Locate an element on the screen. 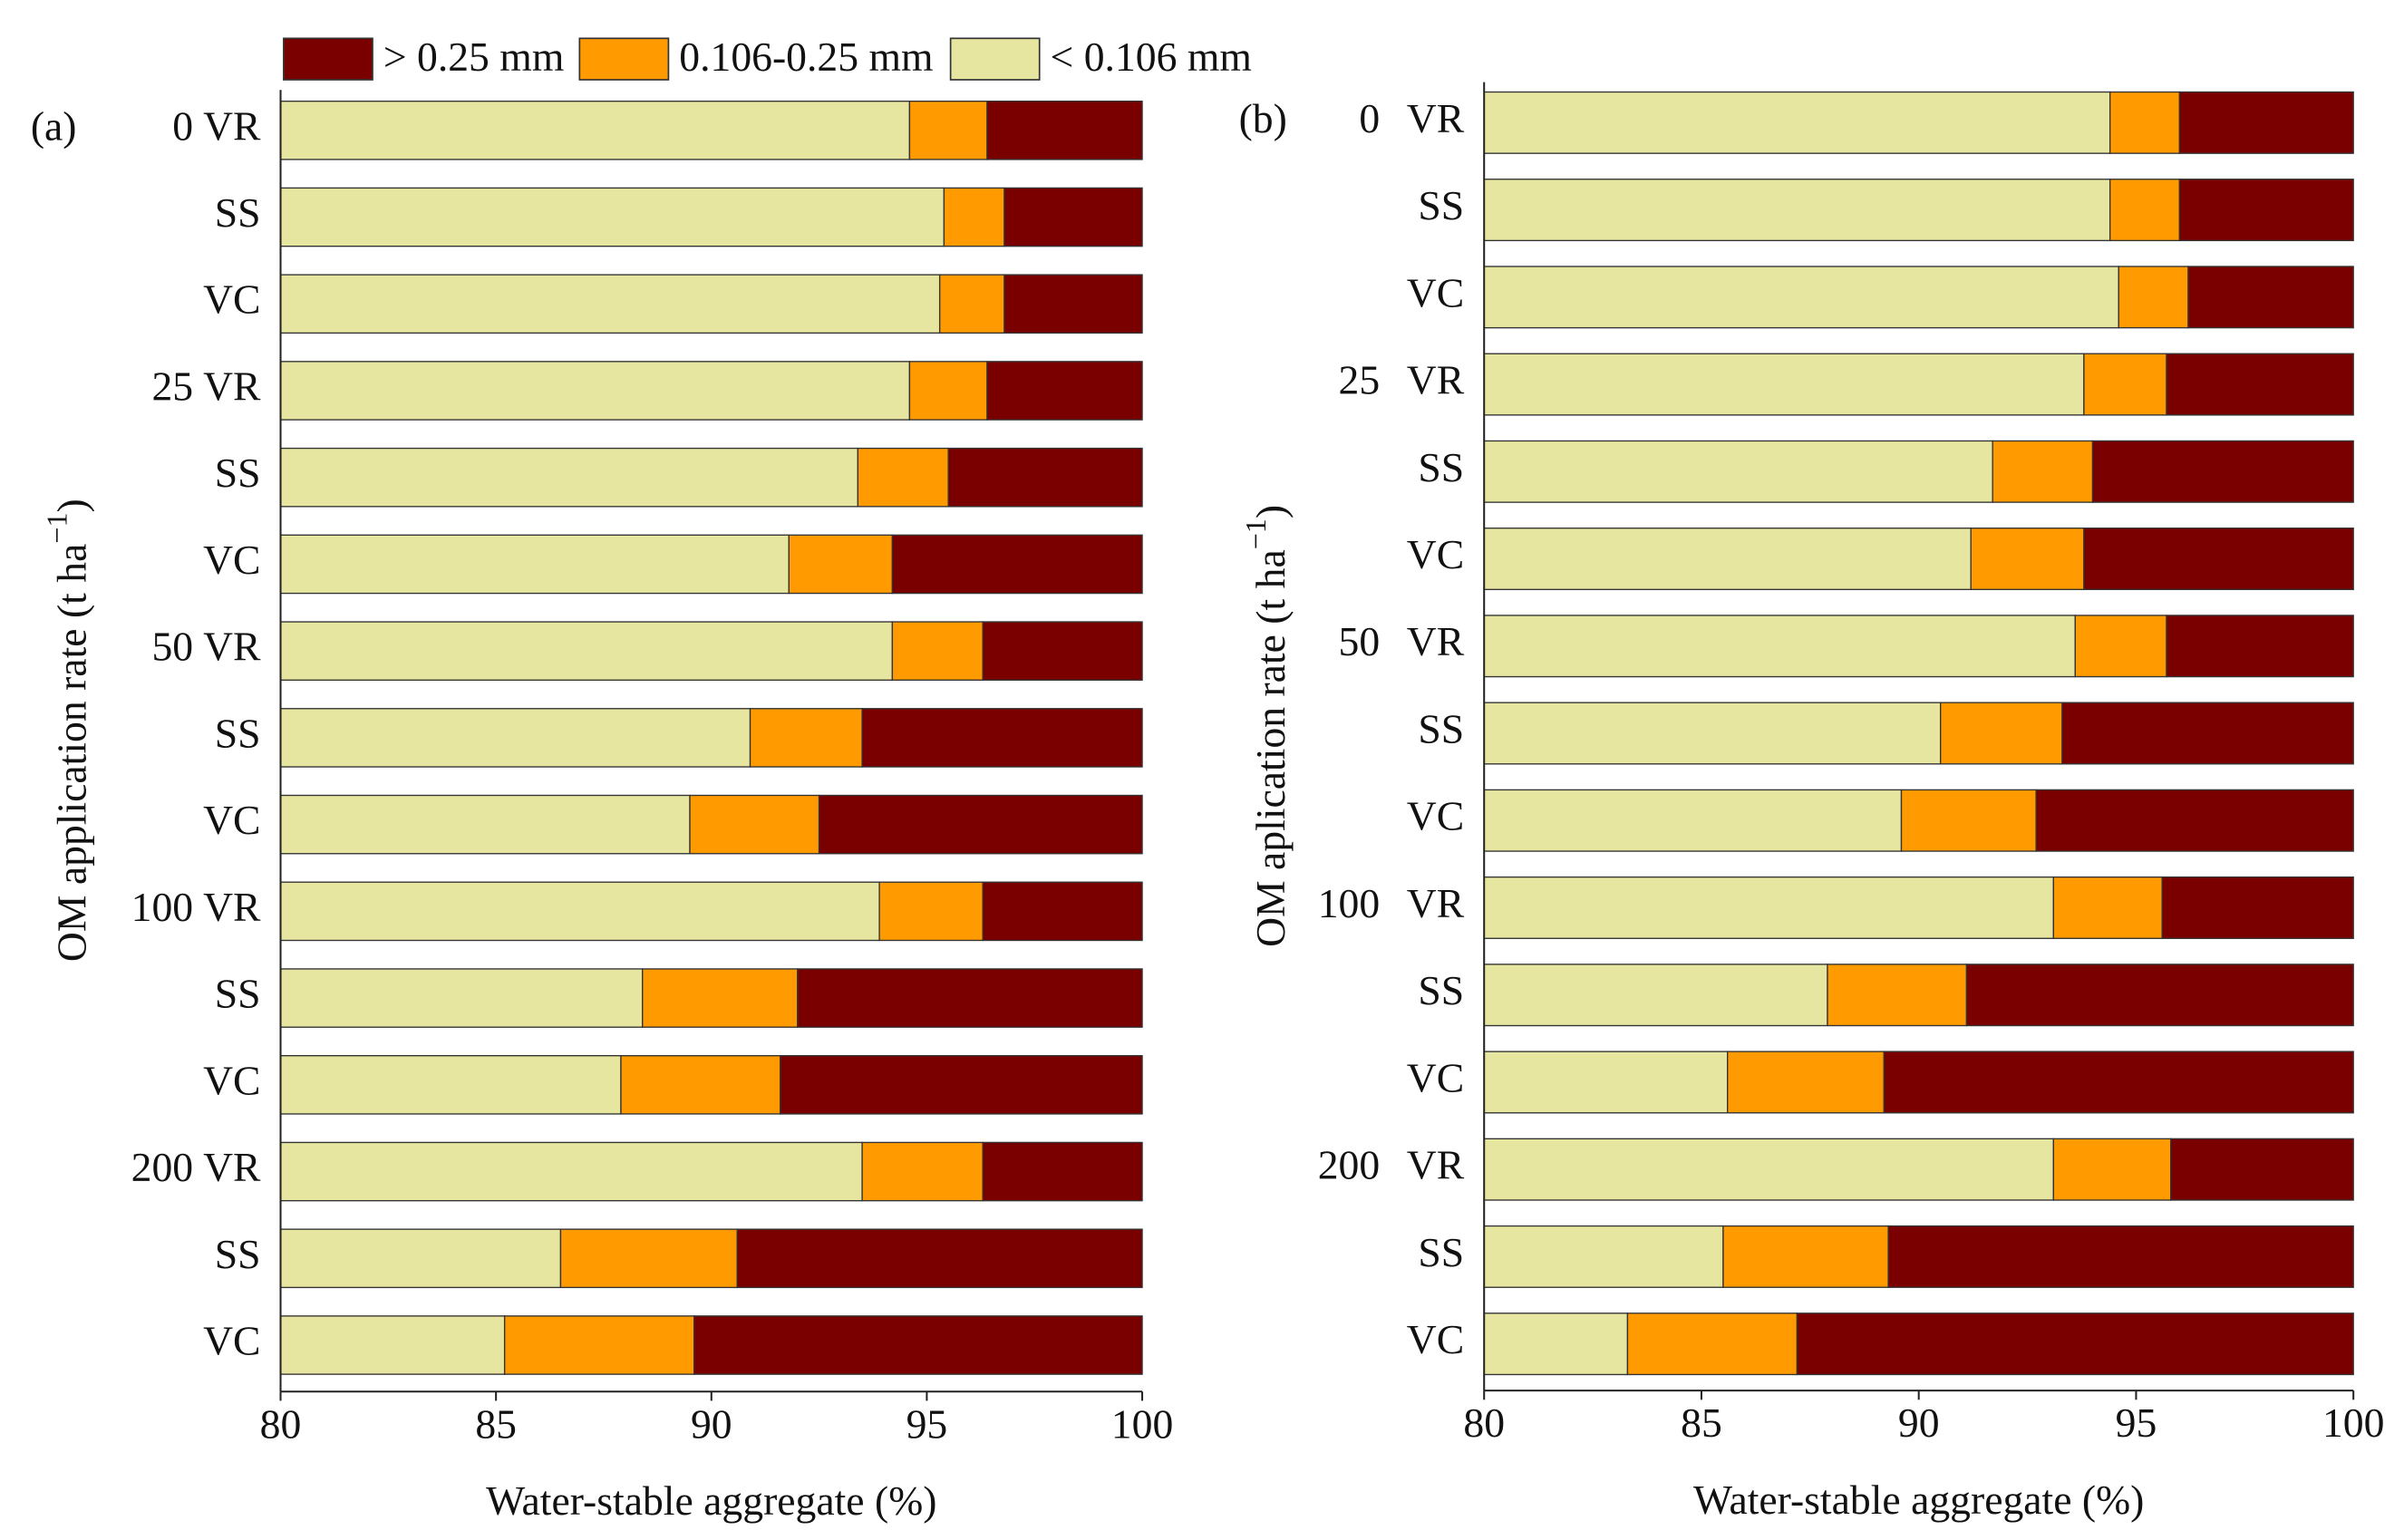  legend-label: < 0.106 mm is located at coordinates (1151, 57).